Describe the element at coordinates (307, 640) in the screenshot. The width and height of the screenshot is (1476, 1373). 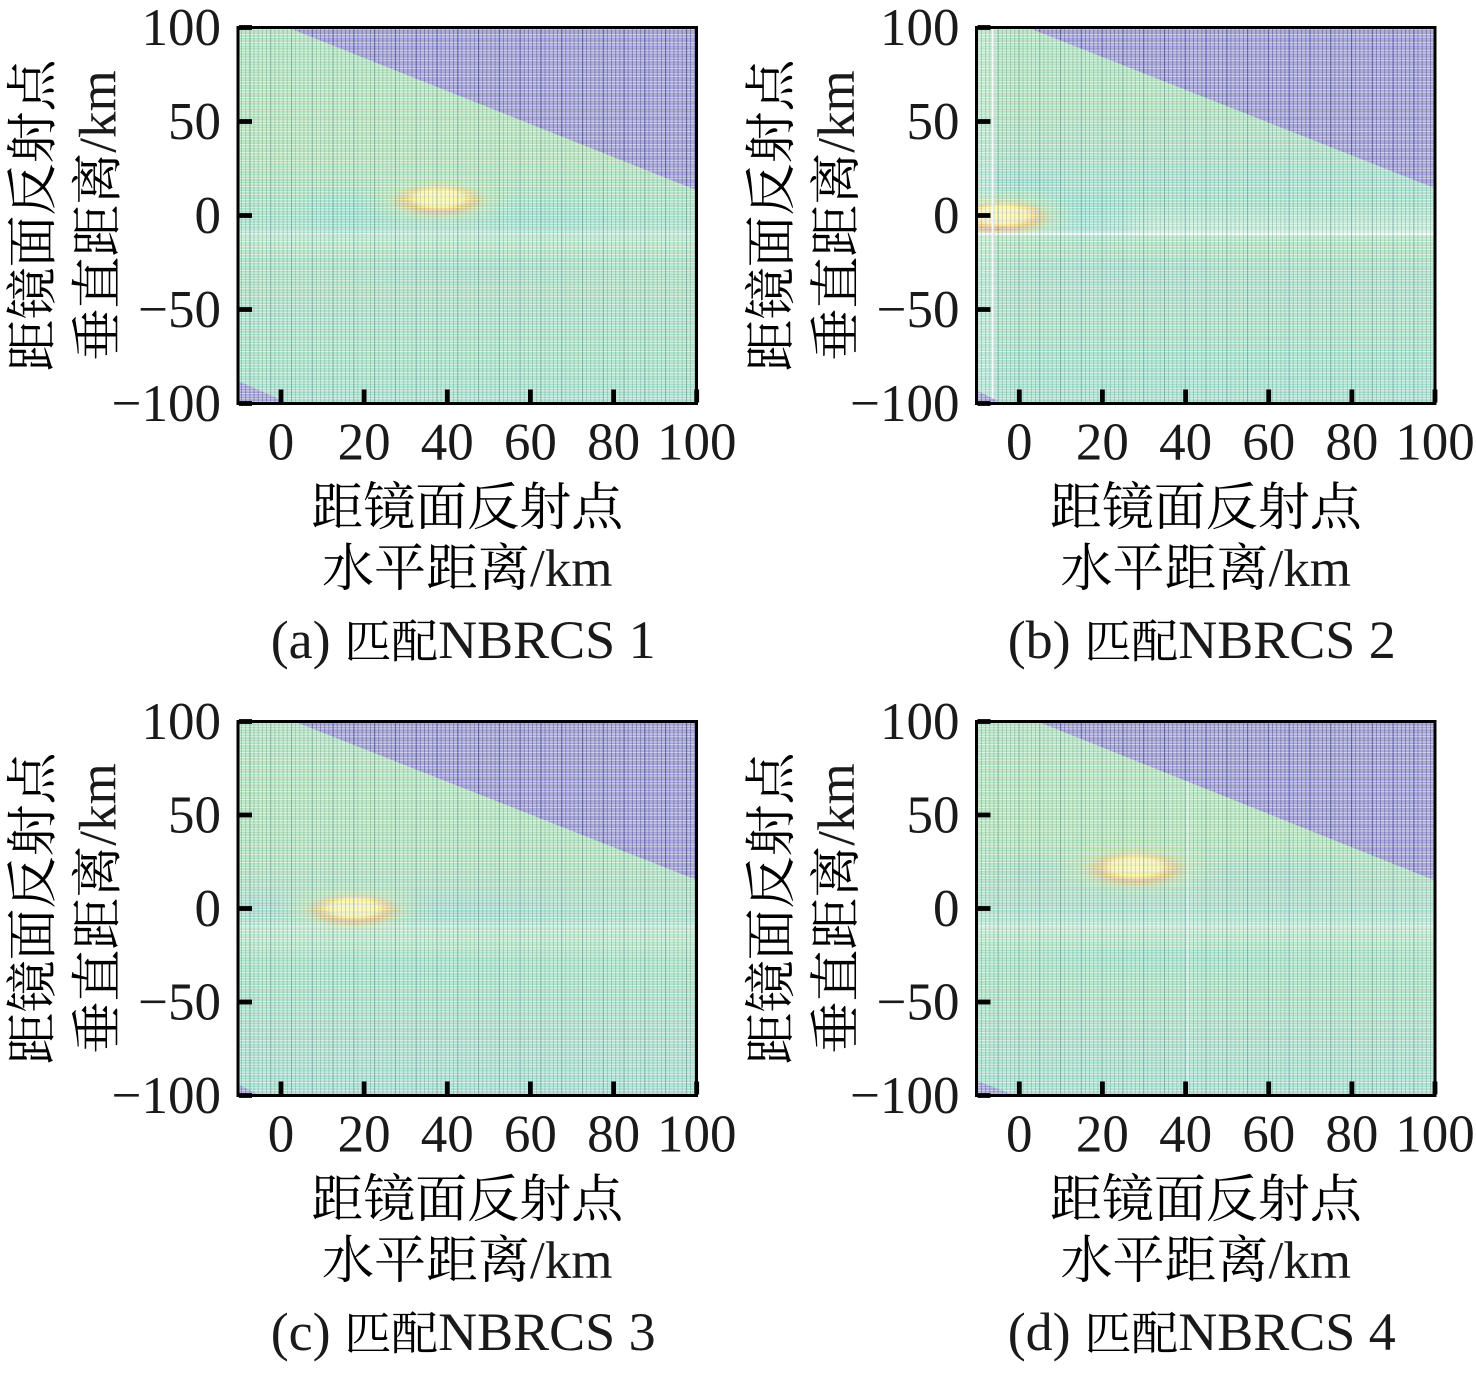
I see `svg-text: (a)` at that location.